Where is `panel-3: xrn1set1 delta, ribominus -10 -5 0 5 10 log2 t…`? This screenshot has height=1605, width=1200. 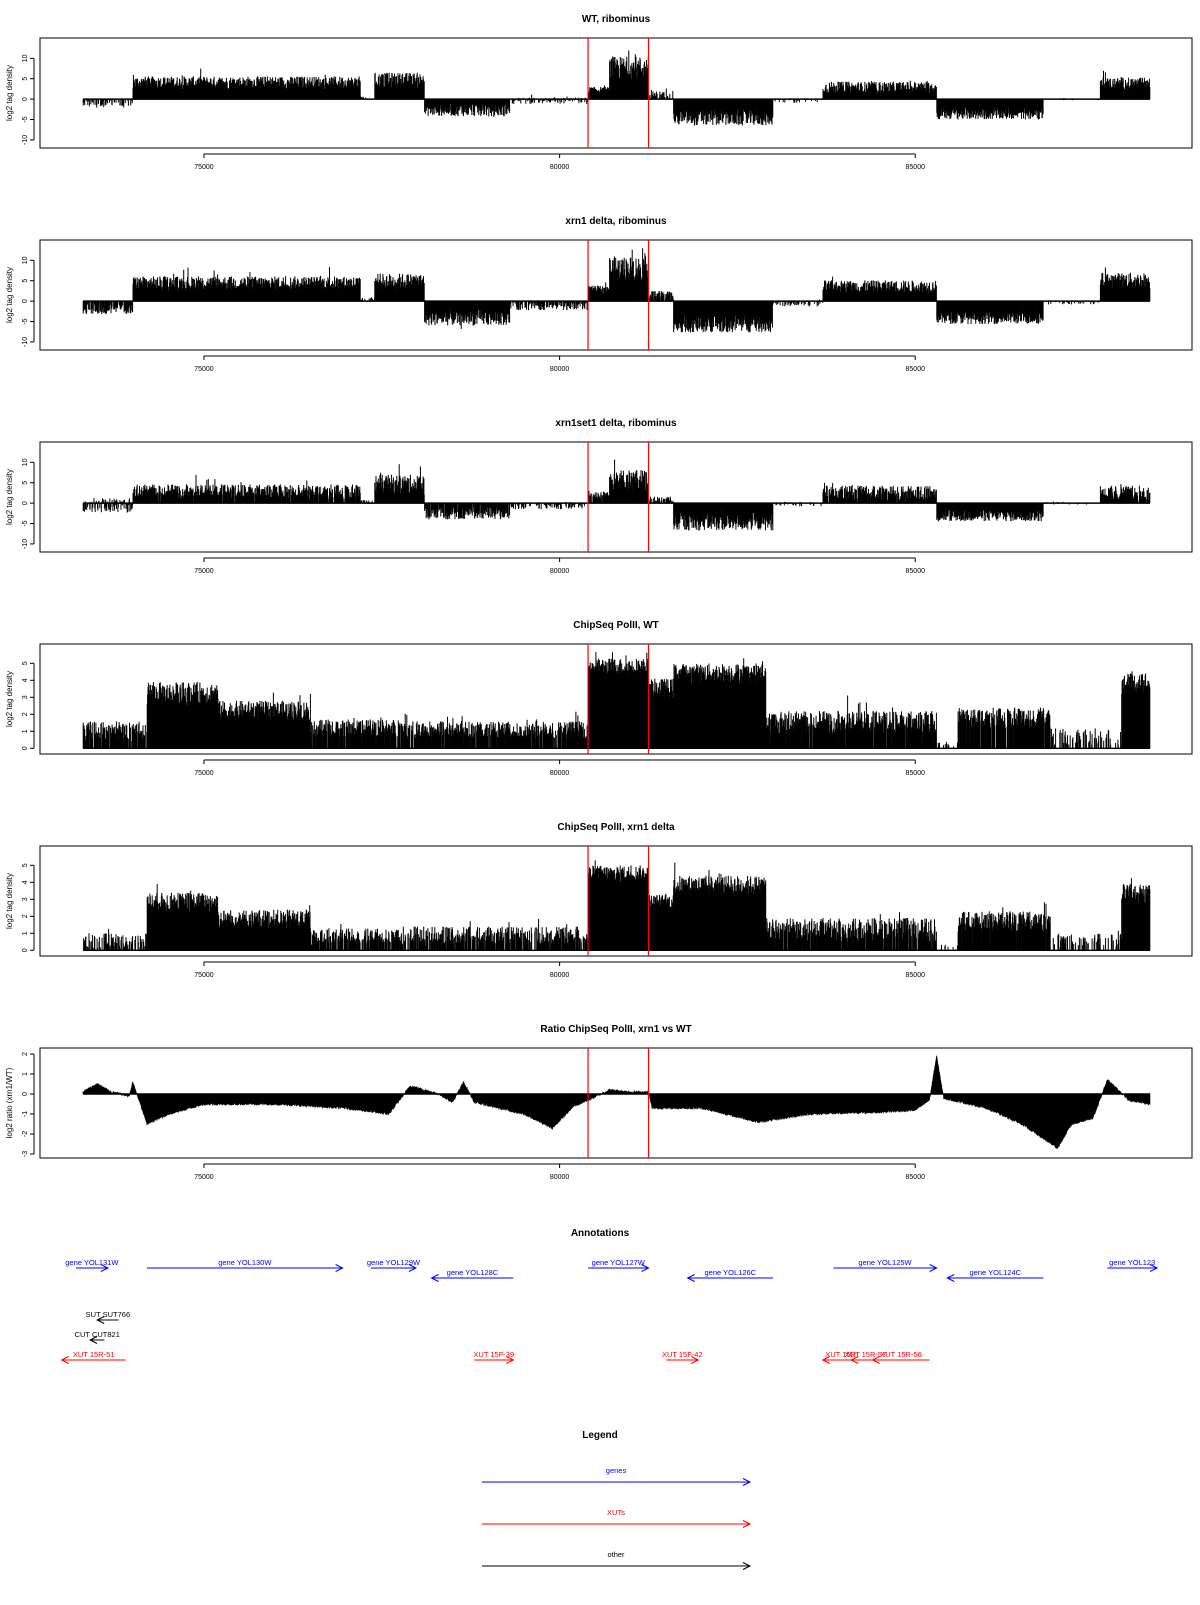
panel-3: xrn1set1 delta, ribominus -10 -5 0 5 10 log2 t… is located at coordinates (598, 496).